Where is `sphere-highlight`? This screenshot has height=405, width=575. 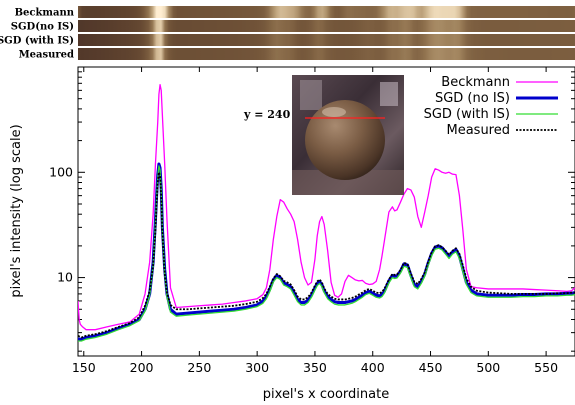 sphere-highlight is located at coordinates (334, 112).